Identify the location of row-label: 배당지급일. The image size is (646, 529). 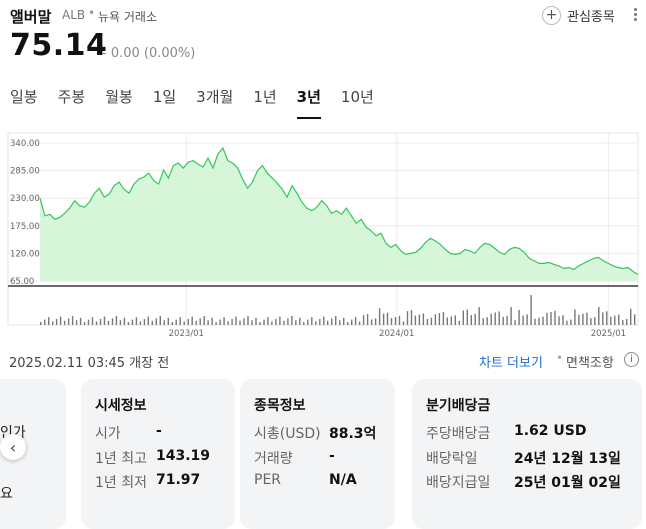
(458, 483).